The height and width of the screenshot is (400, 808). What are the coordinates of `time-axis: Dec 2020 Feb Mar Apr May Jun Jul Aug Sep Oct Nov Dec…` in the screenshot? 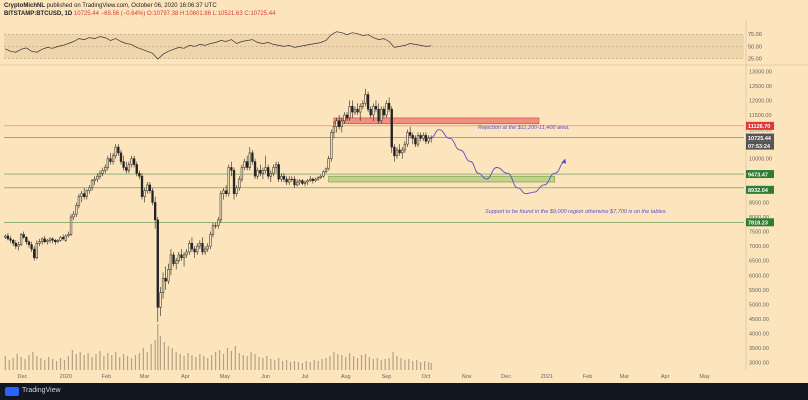 It's located at (364, 377).